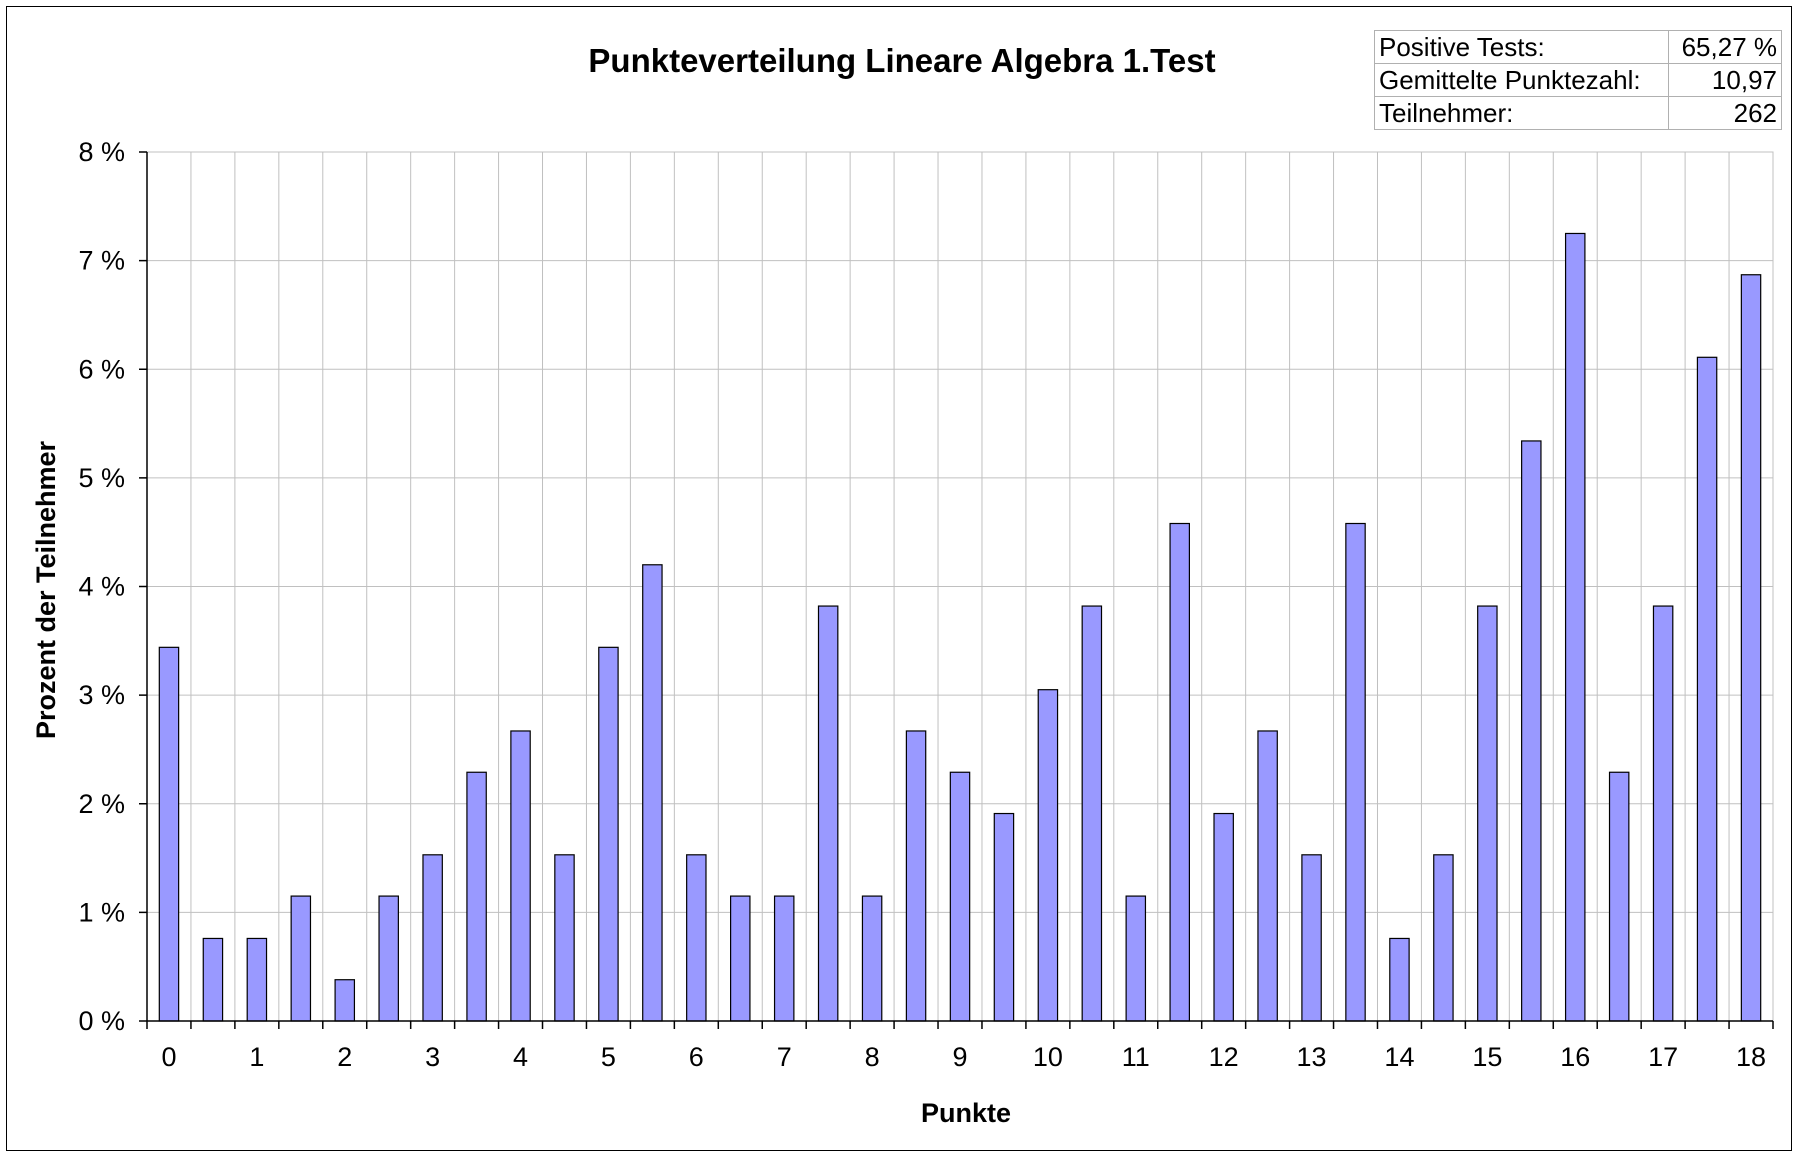 This screenshot has height=1159, width=1802. Describe the element at coordinates (101, 261) in the screenshot. I see `y-tick-label: 7 %` at that location.